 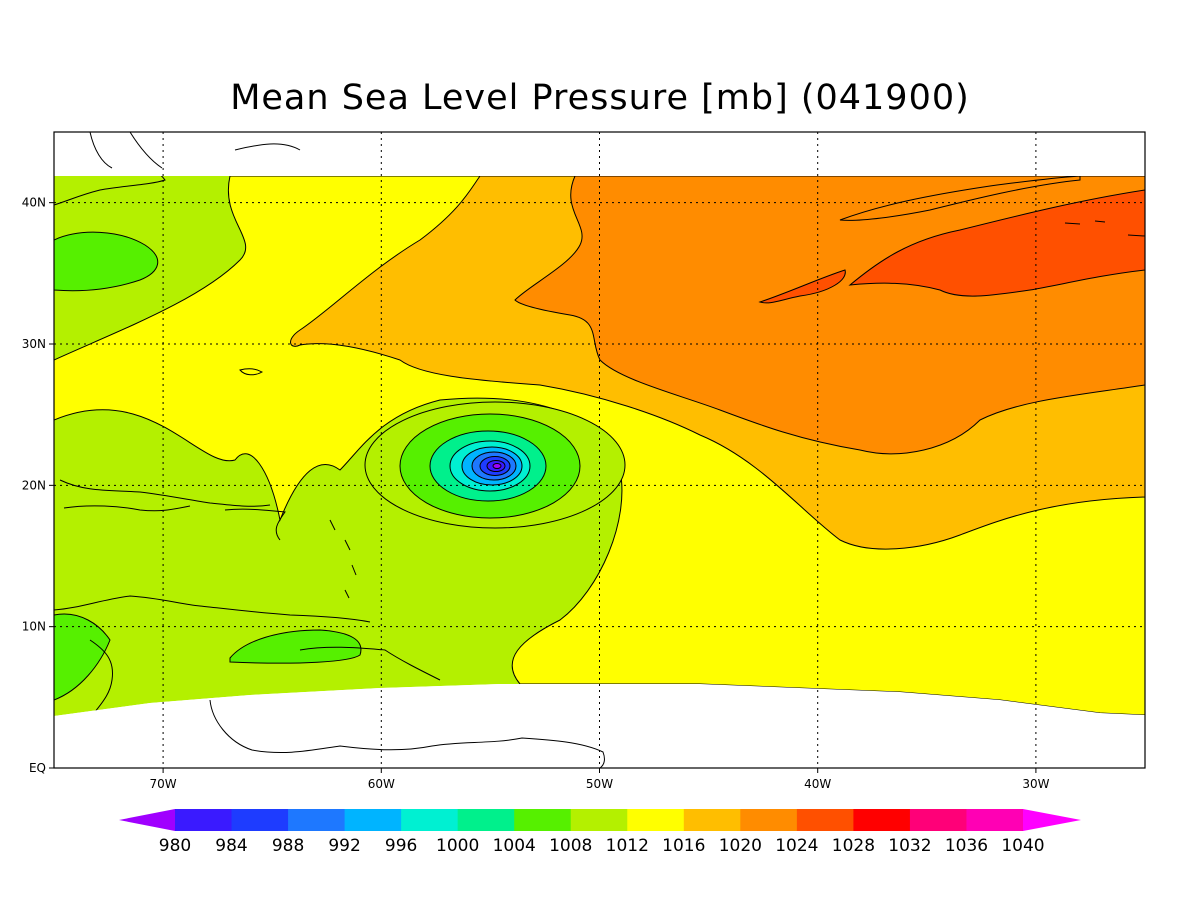 What do you see at coordinates (34, 485) in the screenshot?
I see `lat-tick-label: 20N` at bounding box center [34, 485].